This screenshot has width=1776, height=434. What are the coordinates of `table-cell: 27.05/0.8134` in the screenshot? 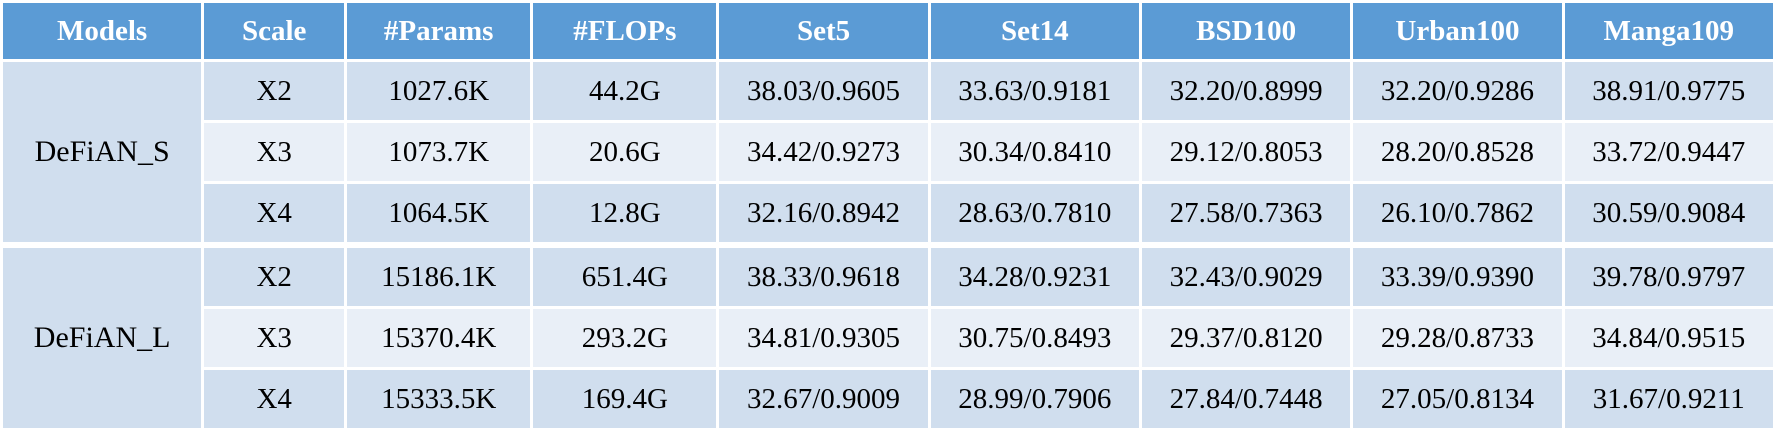 It's located at (1457, 399).